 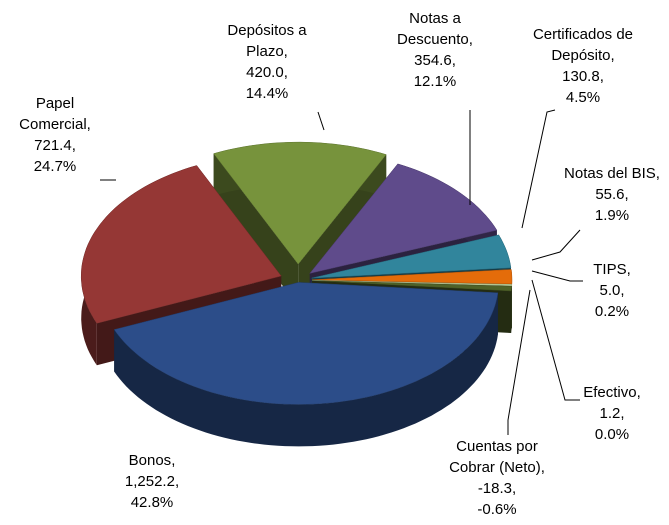 What do you see at coordinates (265, 72) in the screenshot?
I see `value-label: 420.0` at bounding box center [265, 72].